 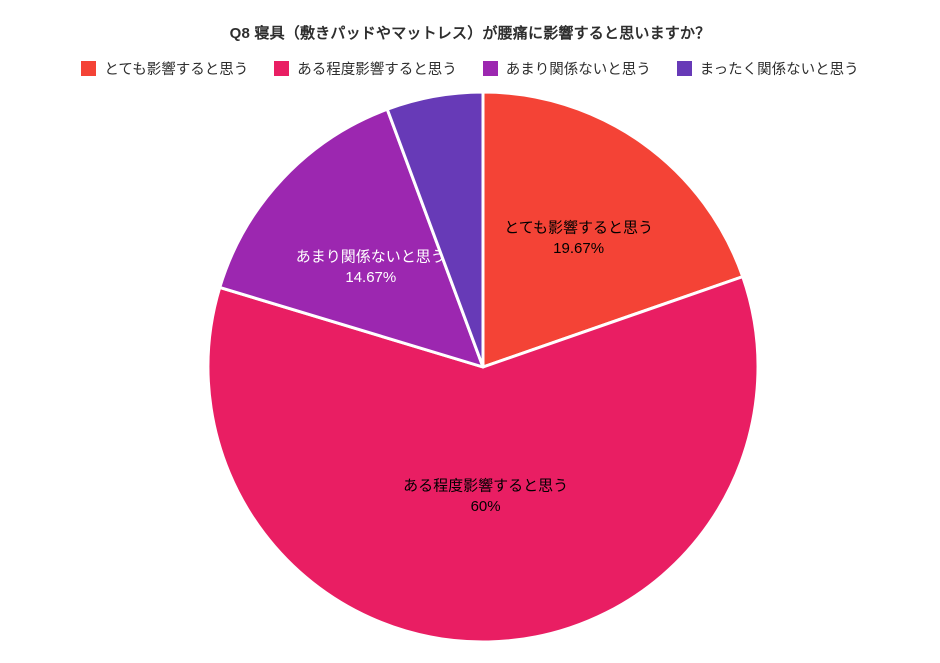 I want to click on legend-item-0: とても影響すると思う, so click(x=164, y=68).